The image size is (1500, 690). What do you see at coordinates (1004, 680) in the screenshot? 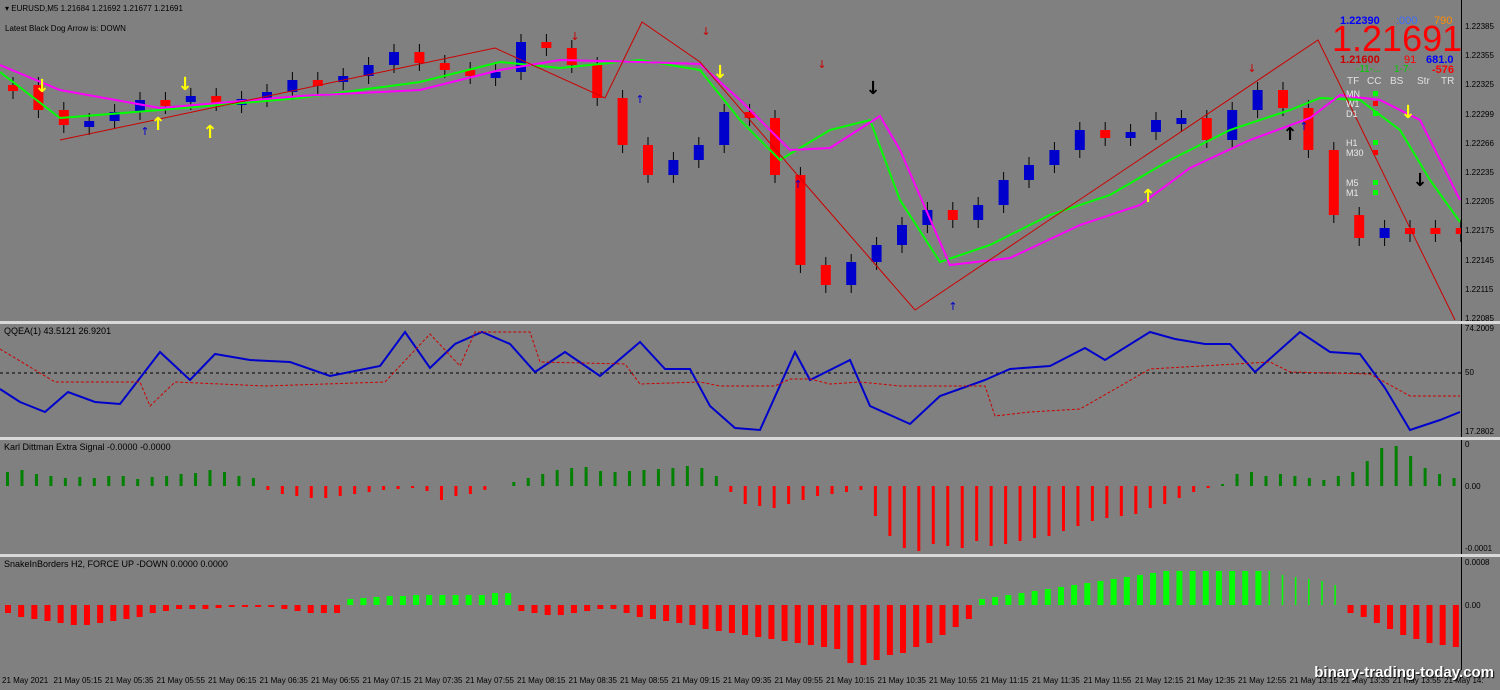
I see `time-label: 21 May 11:15` at bounding box center [1004, 680].